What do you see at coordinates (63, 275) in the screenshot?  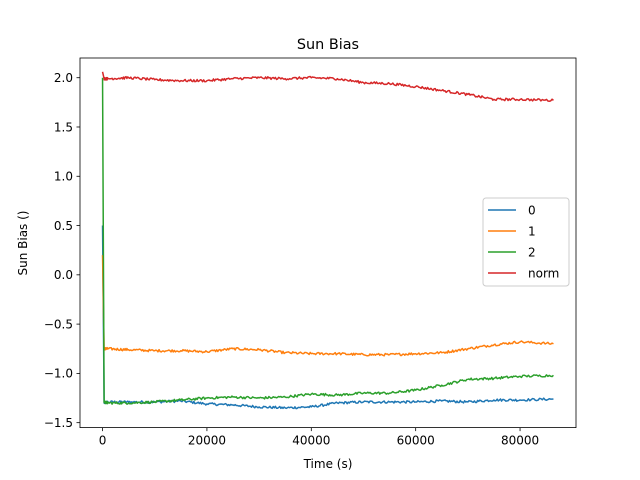 I see `y-tick-label: 0.0` at bounding box center [63, 275].